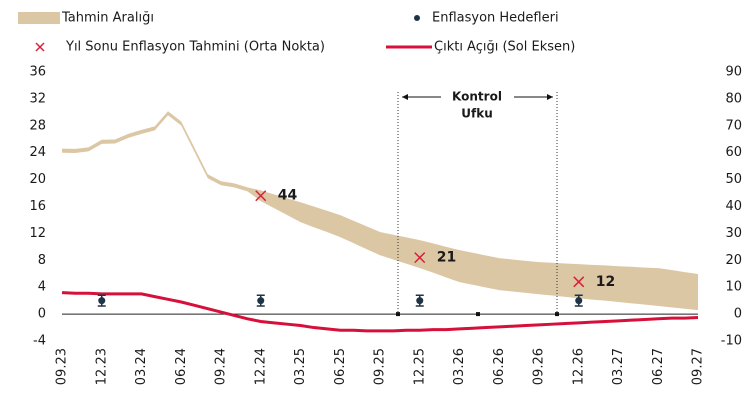 The image size is (753, 403). I want to click on x-tick-label: 09.25, so click(380, 366).